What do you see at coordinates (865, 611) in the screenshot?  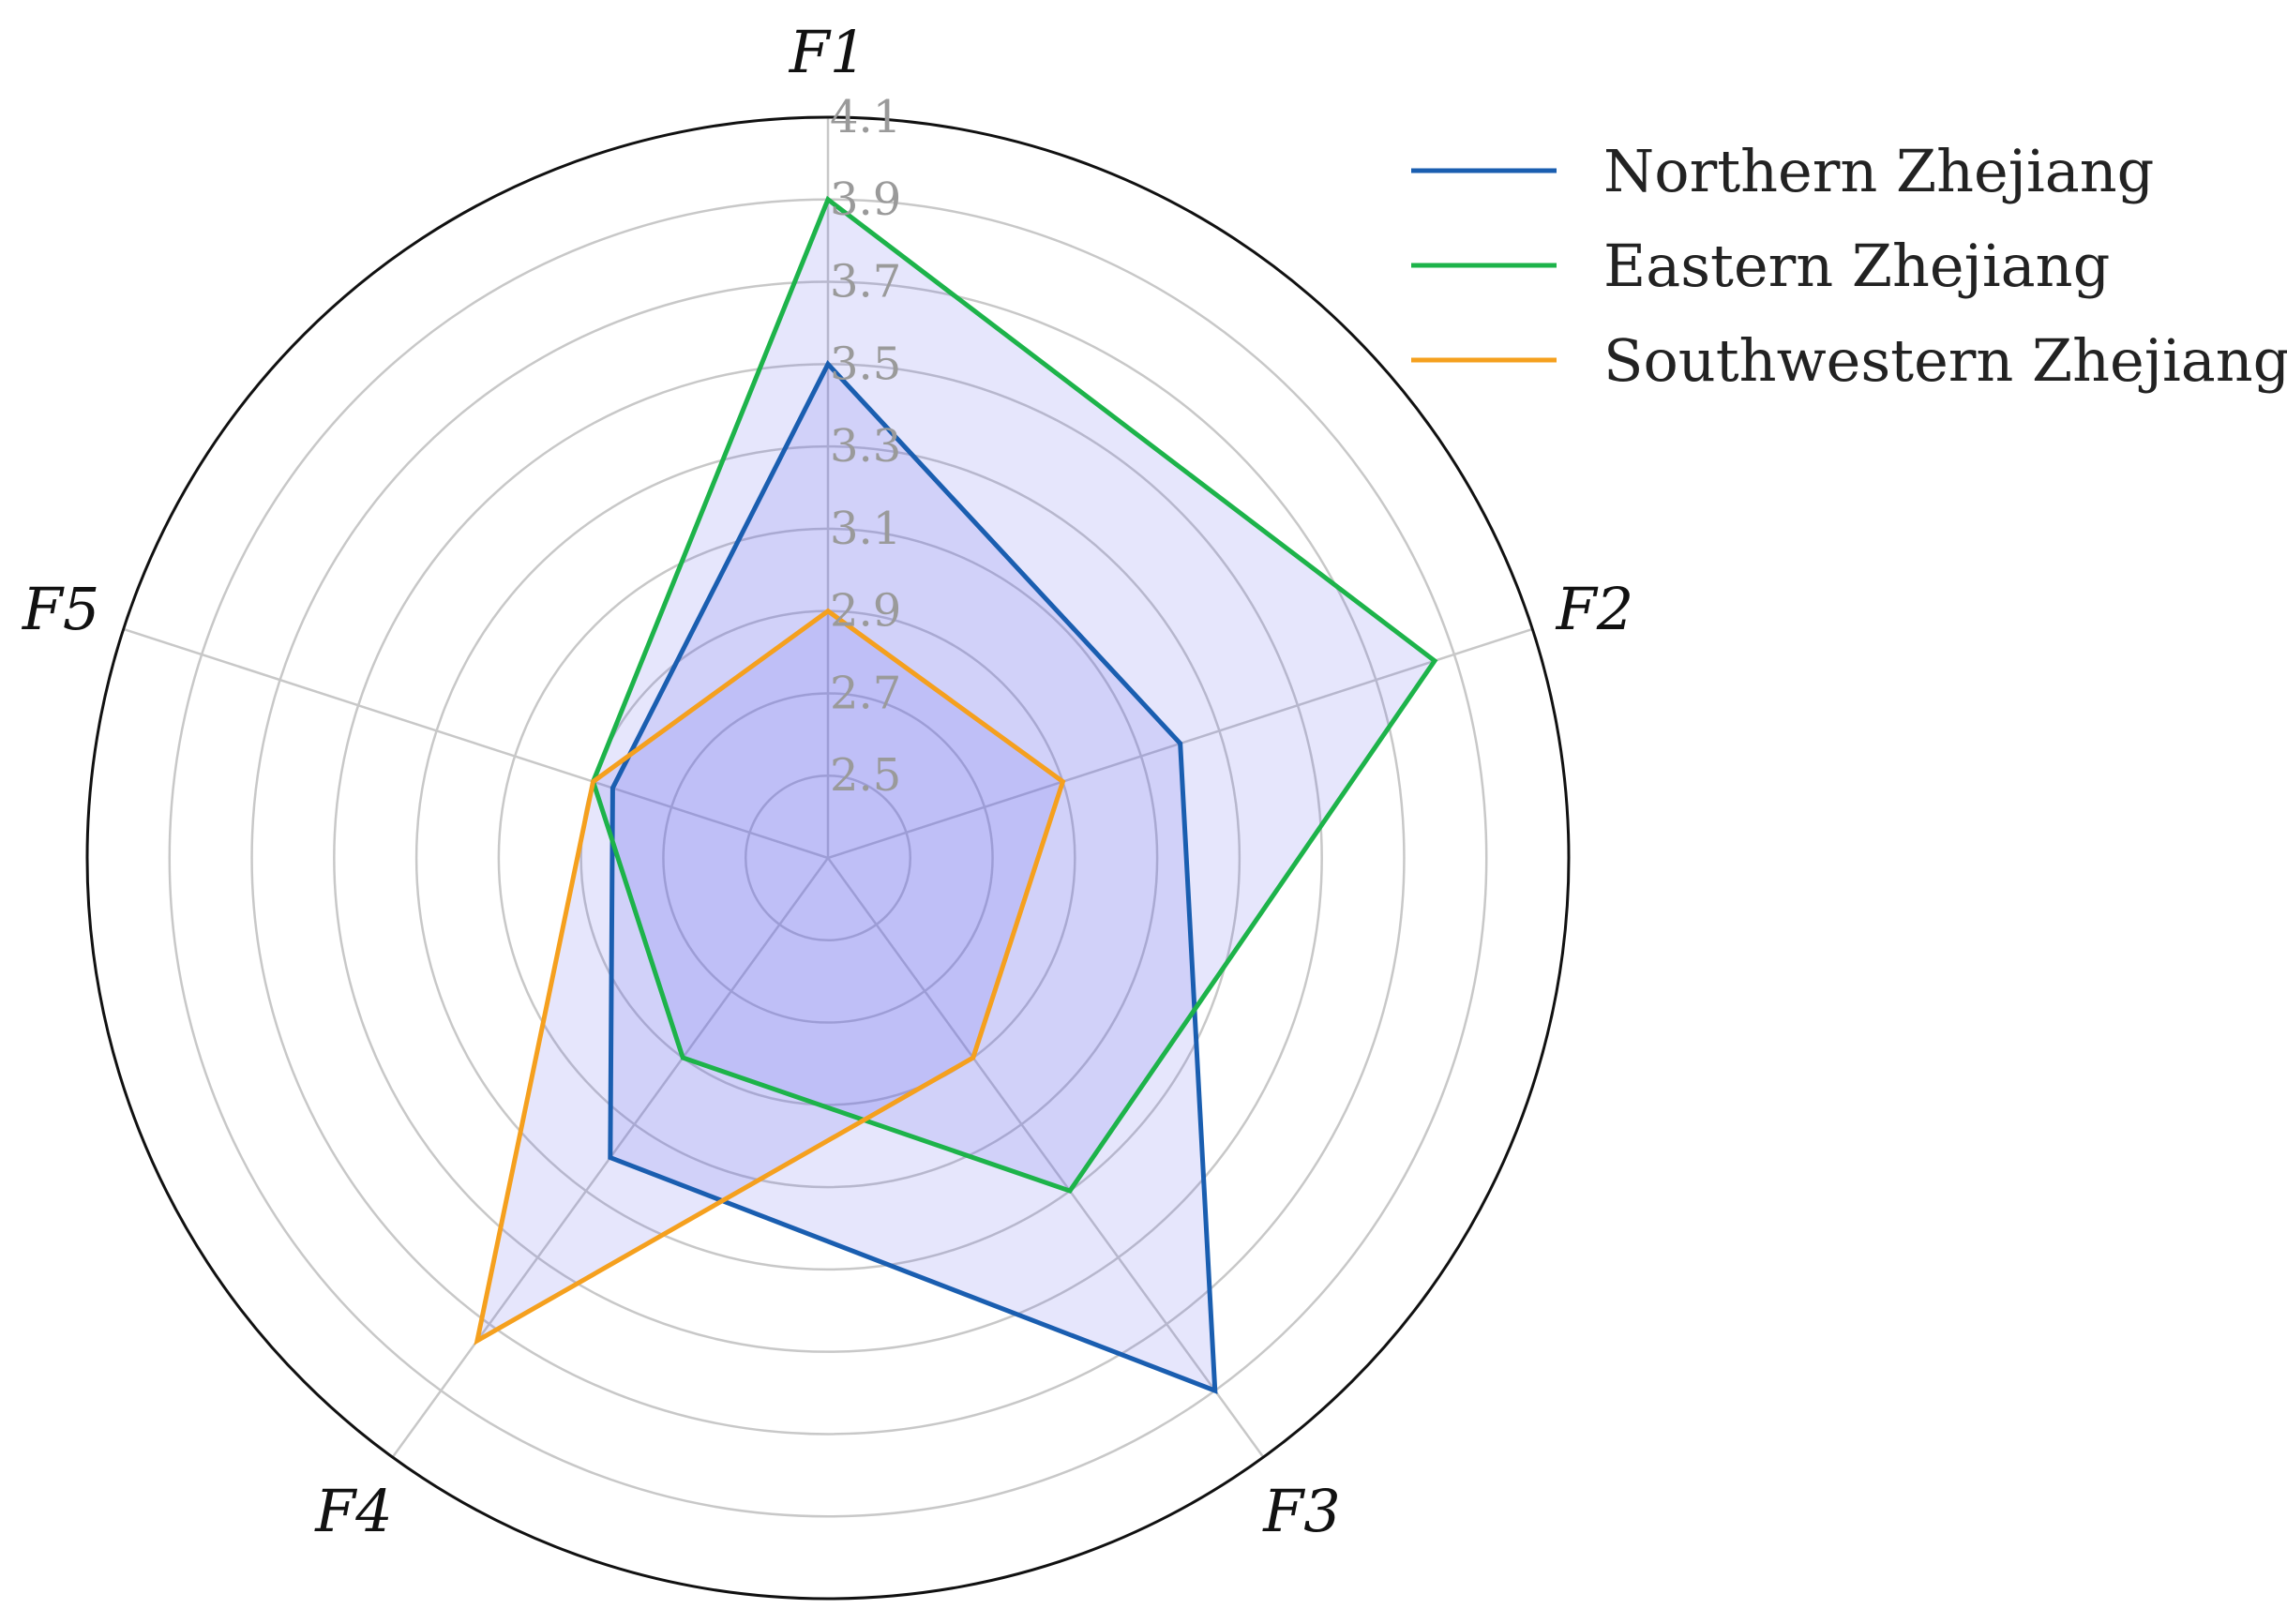 I see `tick-label-2.9: 2.9` at bounding box center [865, 611].